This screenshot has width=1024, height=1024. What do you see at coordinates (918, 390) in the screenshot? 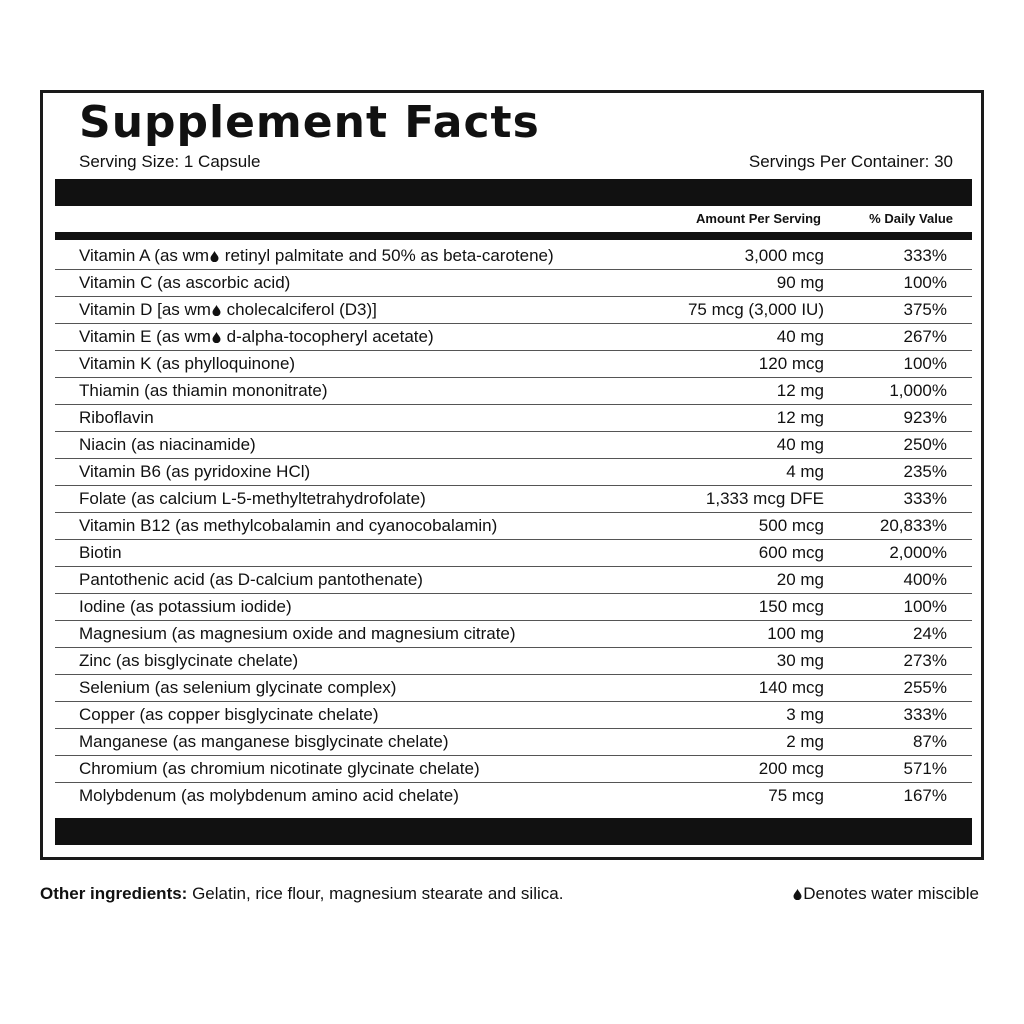
I see `daily-value-percent: 1,000%` at bounding box center [918, 390].